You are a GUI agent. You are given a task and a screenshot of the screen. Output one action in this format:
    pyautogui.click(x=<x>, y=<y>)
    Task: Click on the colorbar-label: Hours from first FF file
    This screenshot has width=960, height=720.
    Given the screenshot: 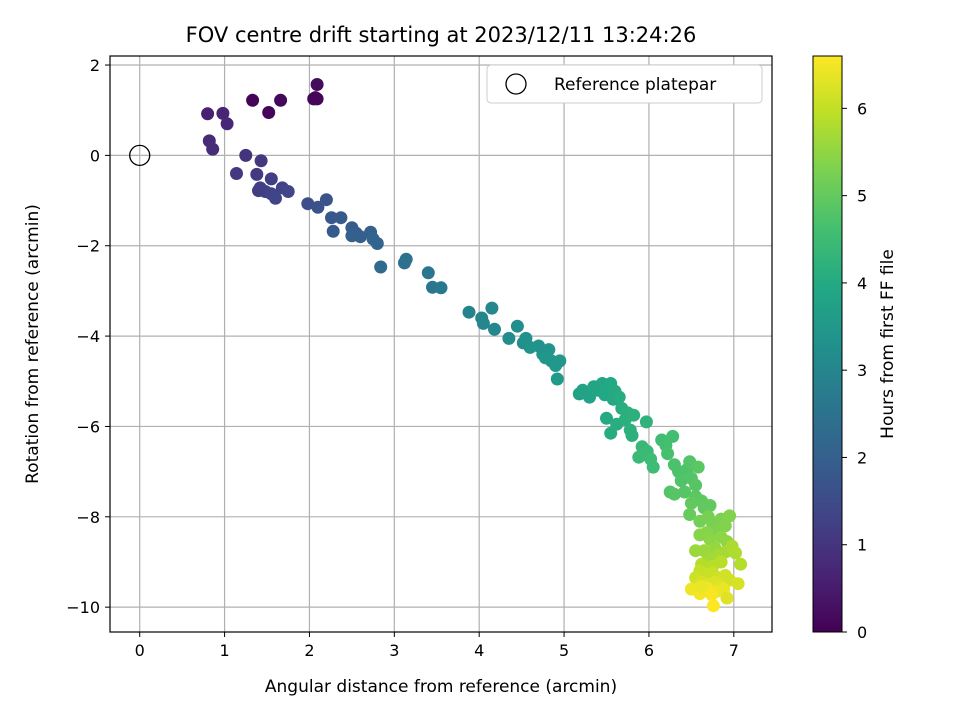 What is the action you would take?
    pyautogui.click(x=888, y=344)
    